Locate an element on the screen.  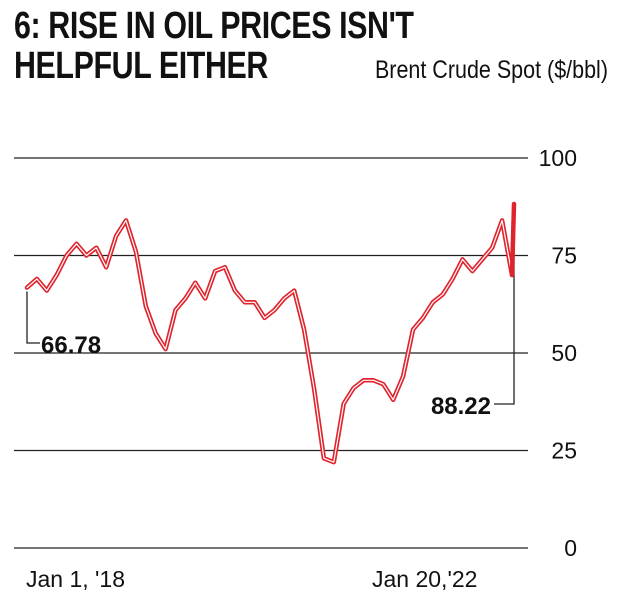
data-labels: 66.78 88.22 is located at coordinates (266, 376).